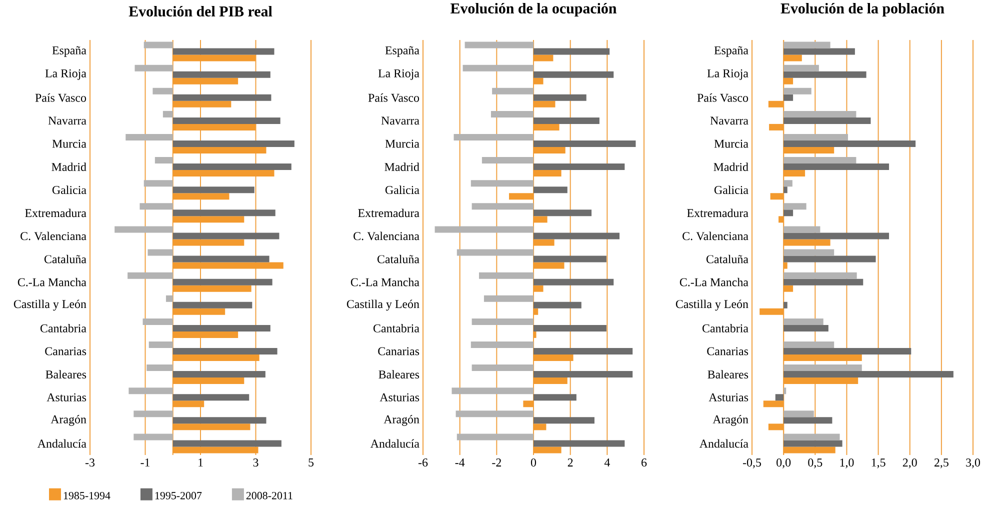 This screenshot has height=524, width=982. Describe the element at coordinates (383, 305) in the screenshot. I see `y-tick-label: Castilla y León` at that location.